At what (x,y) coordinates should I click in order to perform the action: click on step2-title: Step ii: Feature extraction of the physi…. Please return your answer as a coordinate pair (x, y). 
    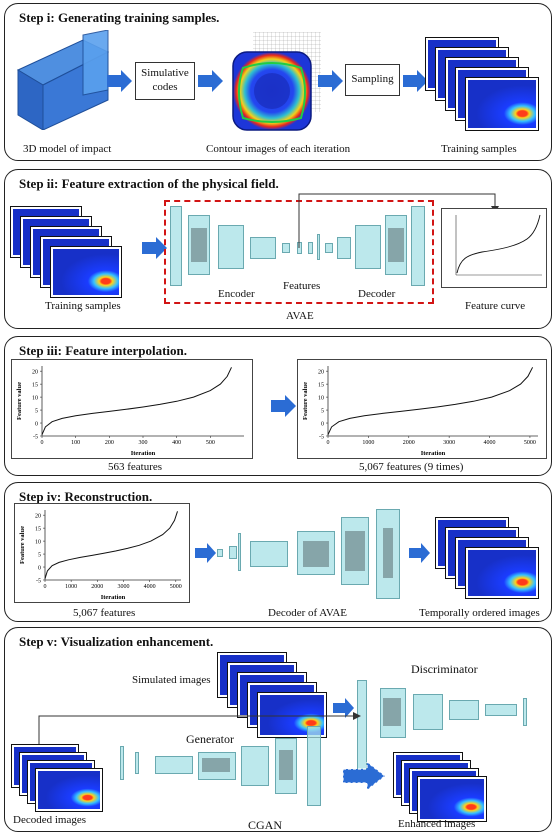
    Looking at the image, I should click on (149, 183).